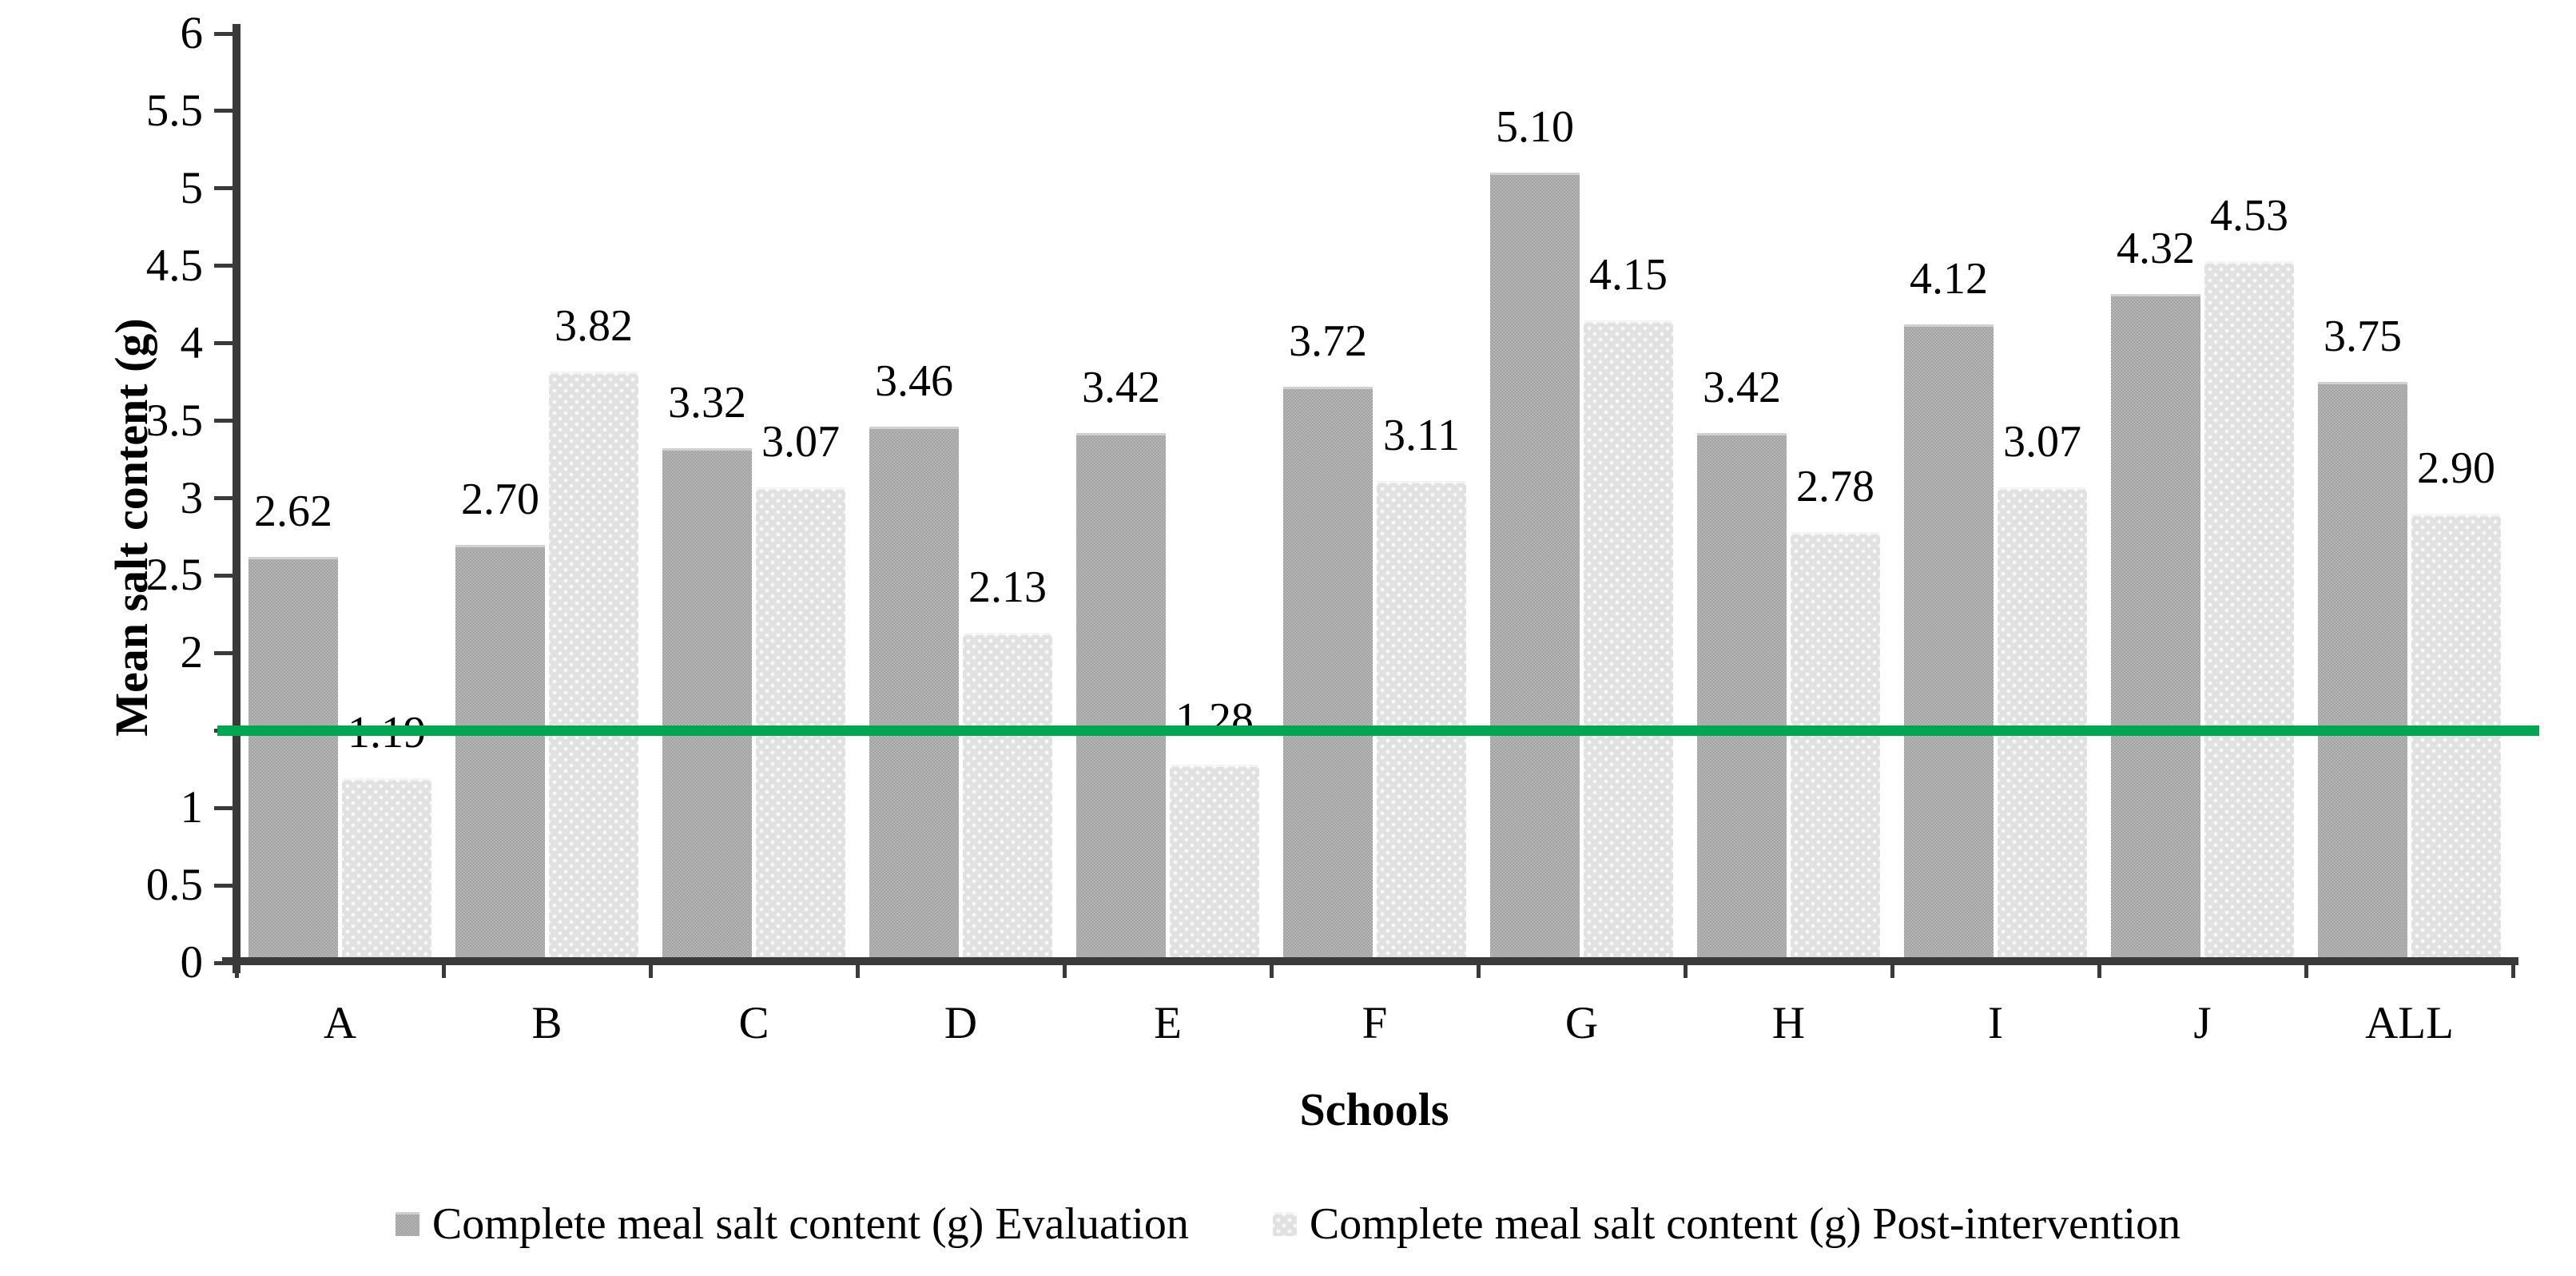  Describe the element at coordinates (594, 325) in the screenshot. I see `value-label-post-intervention-B: 3.82` at that location.